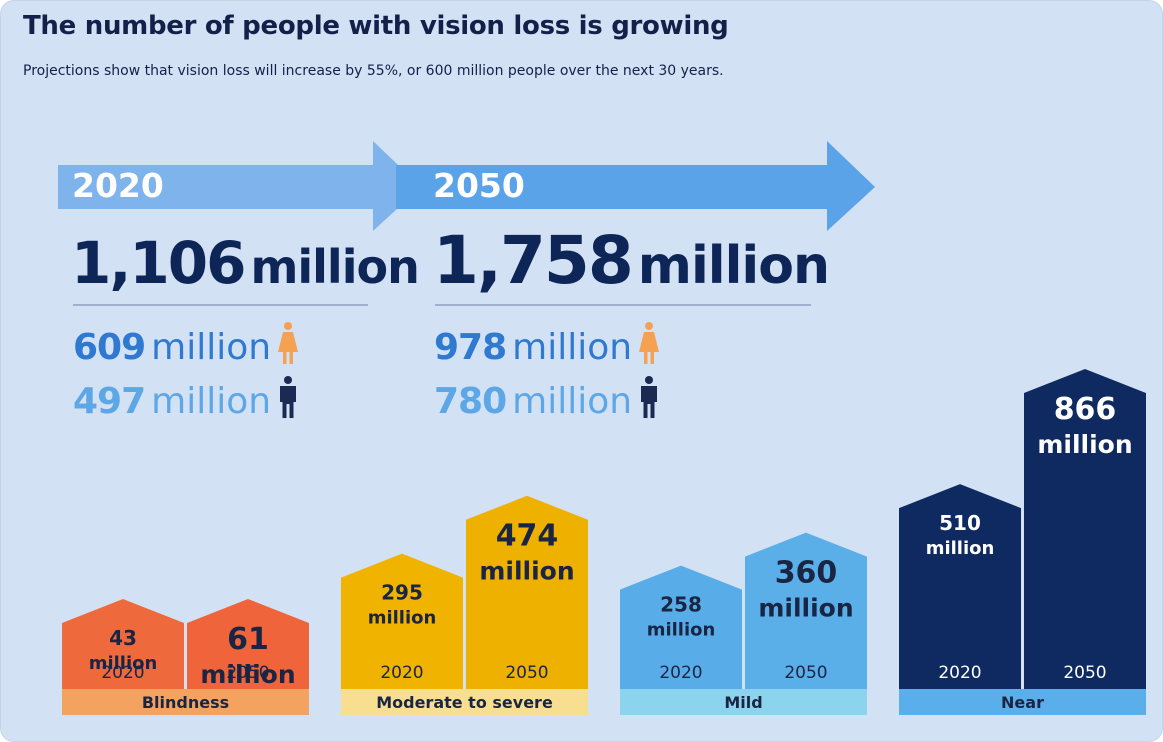  I want to click on total-2050: 1,758 million, so click(631, 260).